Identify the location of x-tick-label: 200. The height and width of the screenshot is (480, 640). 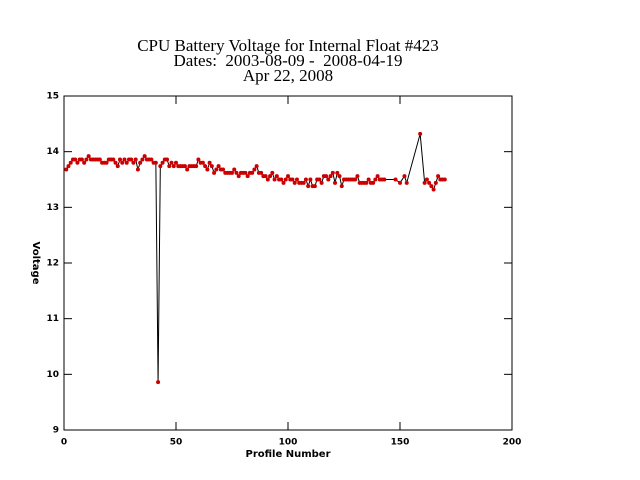
(512, 443).